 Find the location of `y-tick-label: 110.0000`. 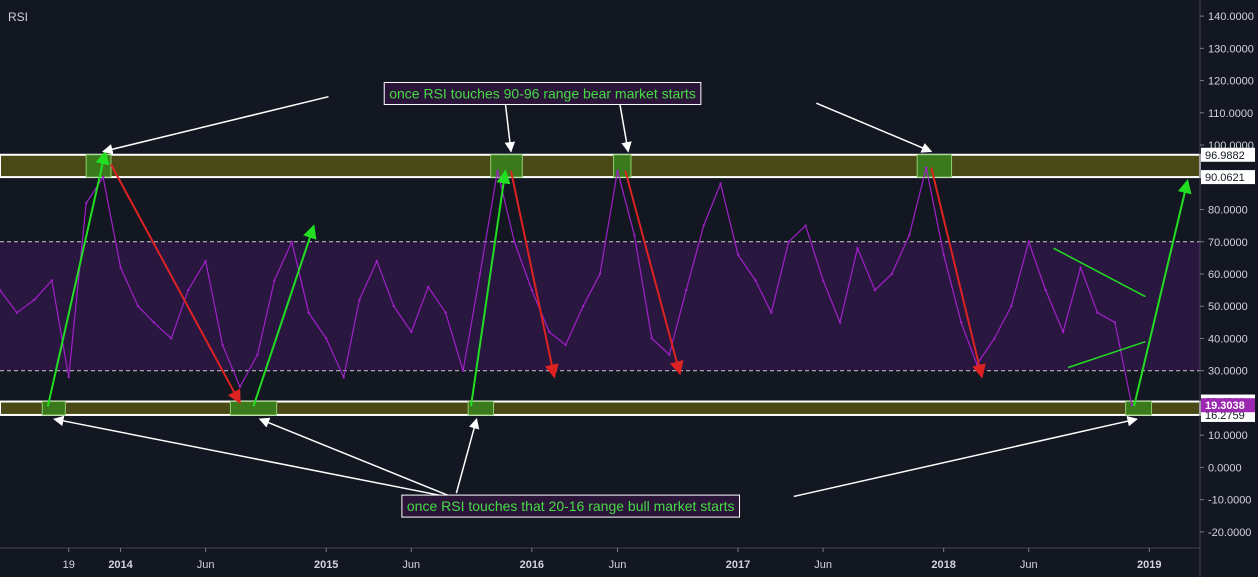

y-tick-label: 110.0000 is located at coordinates (1230, 114).